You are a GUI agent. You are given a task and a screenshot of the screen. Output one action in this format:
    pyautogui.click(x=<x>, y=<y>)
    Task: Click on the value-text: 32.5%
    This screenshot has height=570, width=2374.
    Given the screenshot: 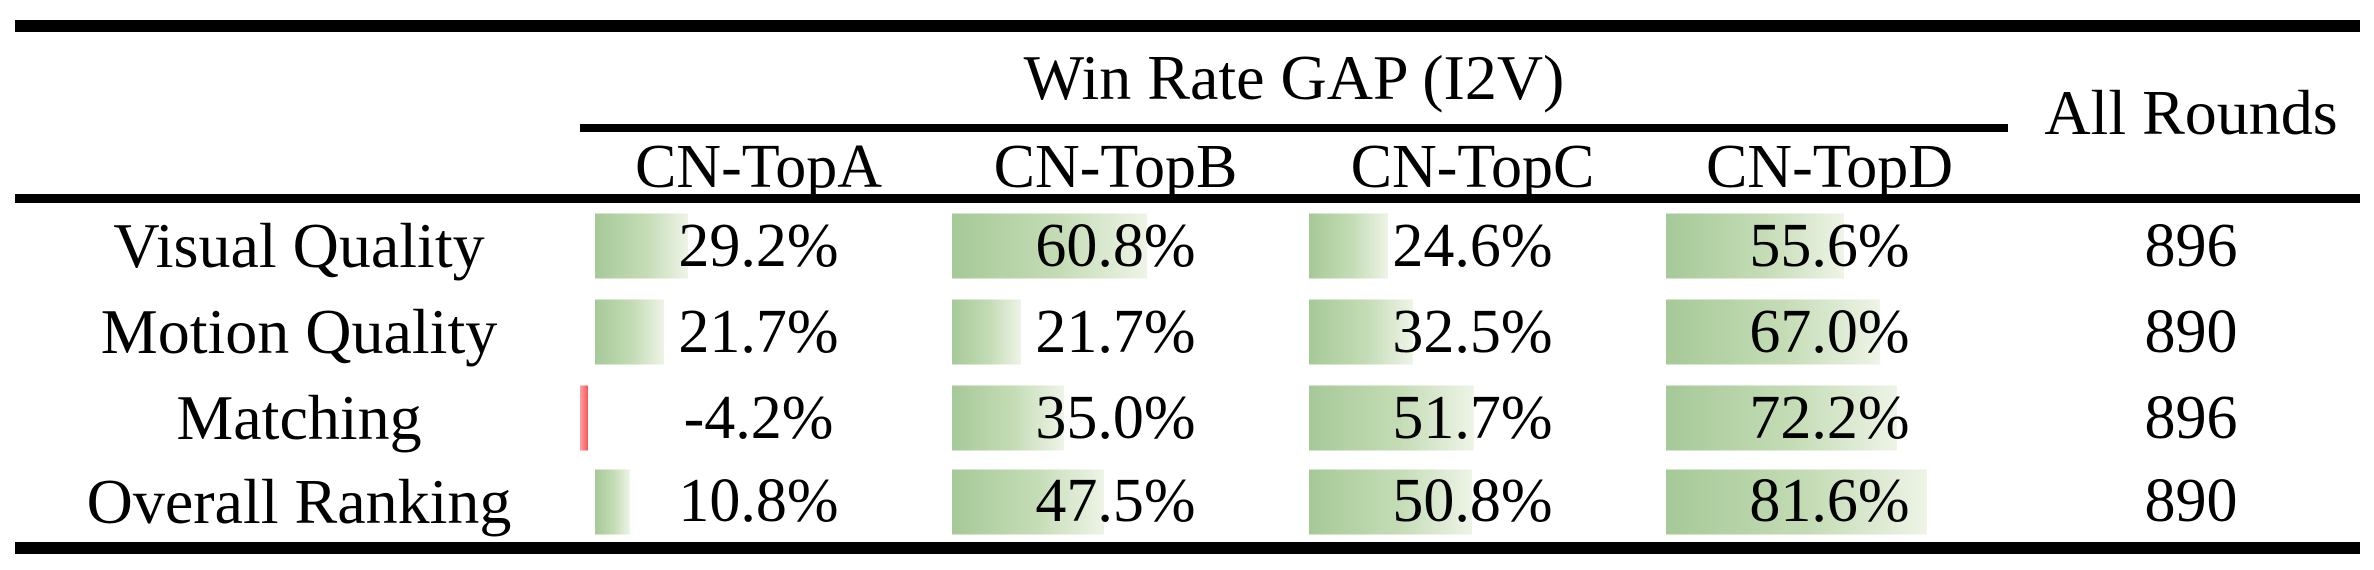 What is the action you would take?
    pyautogui.click(x=1472, y=331)
    